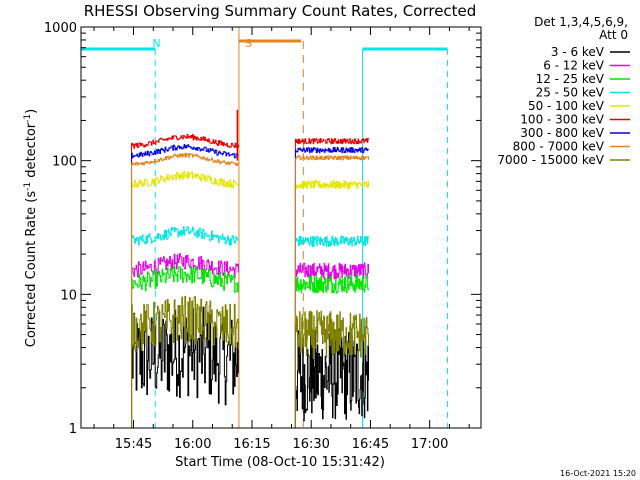  What do you see at coordinates (566, 106) in the screenshot?
I see `legend-label: 50 - 100 keV` at bounding box center [566, 106].